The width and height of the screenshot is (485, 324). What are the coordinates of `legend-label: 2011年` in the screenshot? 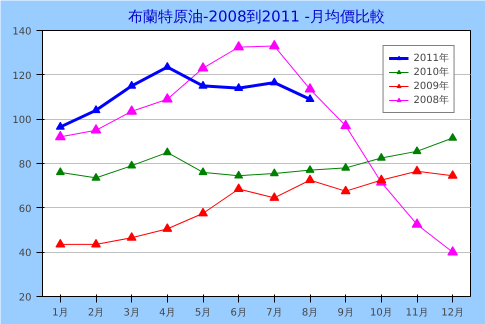 It's located at (431, 58).